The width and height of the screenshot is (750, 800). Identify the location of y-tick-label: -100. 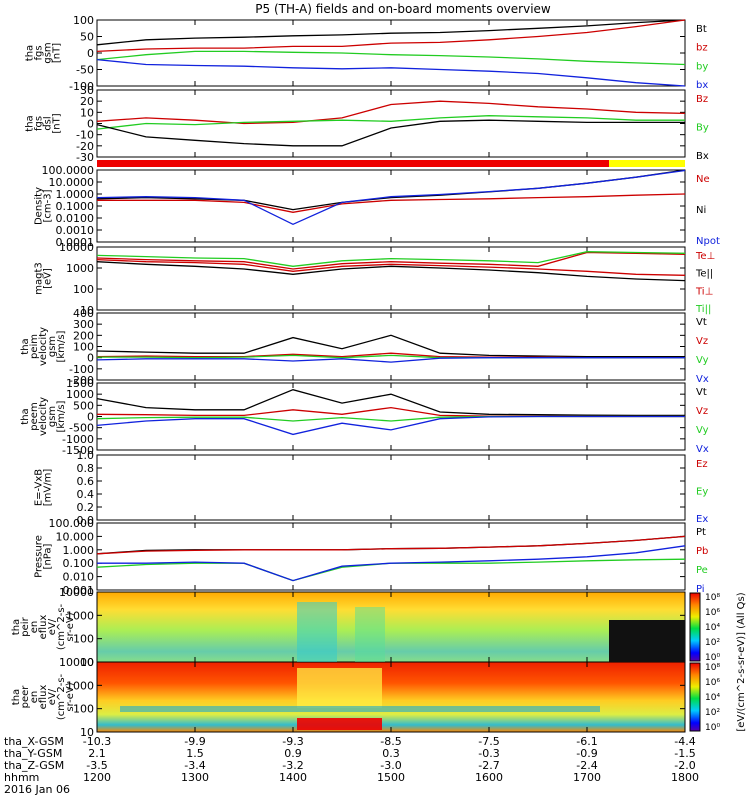
(81, 369).